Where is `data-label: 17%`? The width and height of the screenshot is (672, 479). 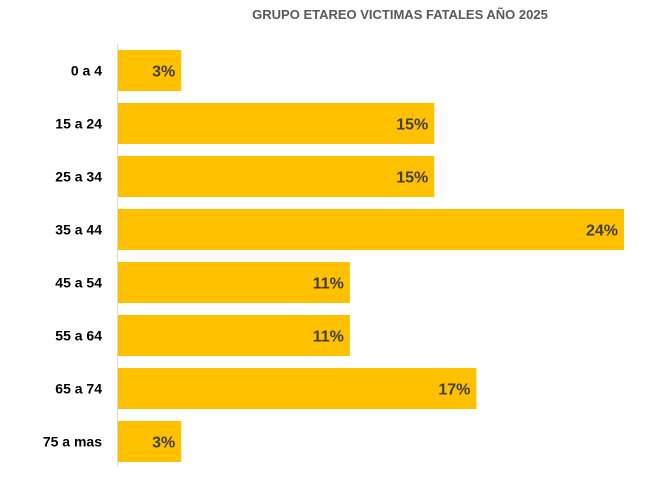 data-label: 17% is located at coordinates (454, 390).